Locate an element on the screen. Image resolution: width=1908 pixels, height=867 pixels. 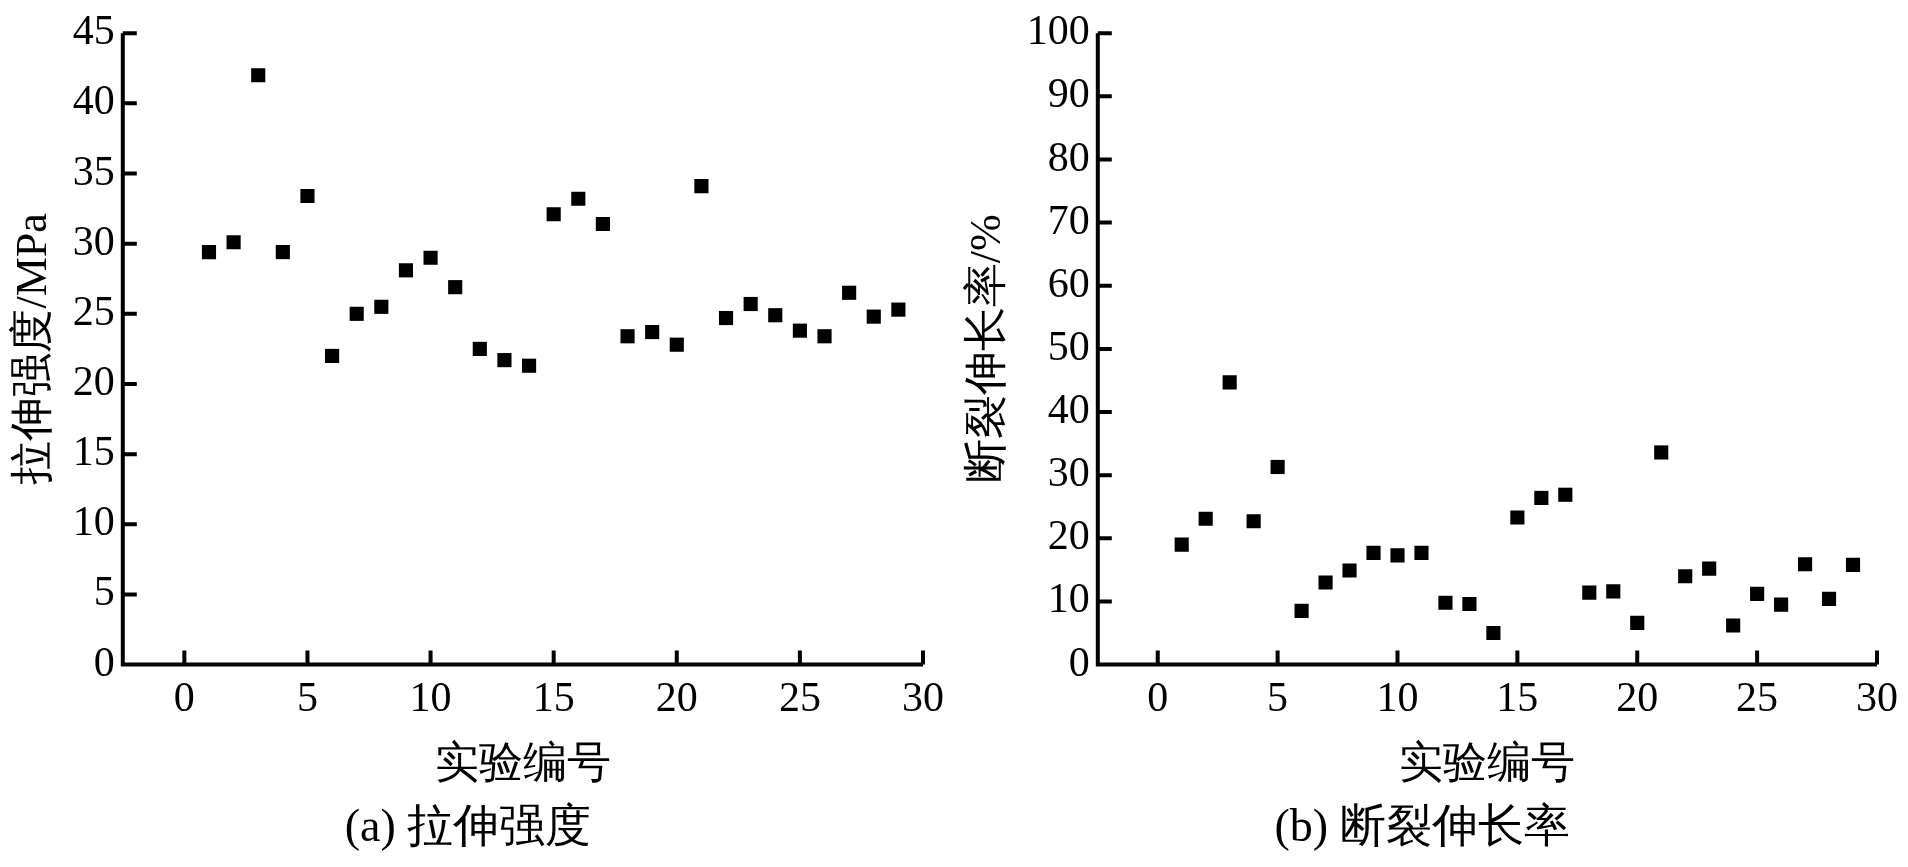
y-axis-title: 断裂伸长率/% is located at coordinates (985, 349).